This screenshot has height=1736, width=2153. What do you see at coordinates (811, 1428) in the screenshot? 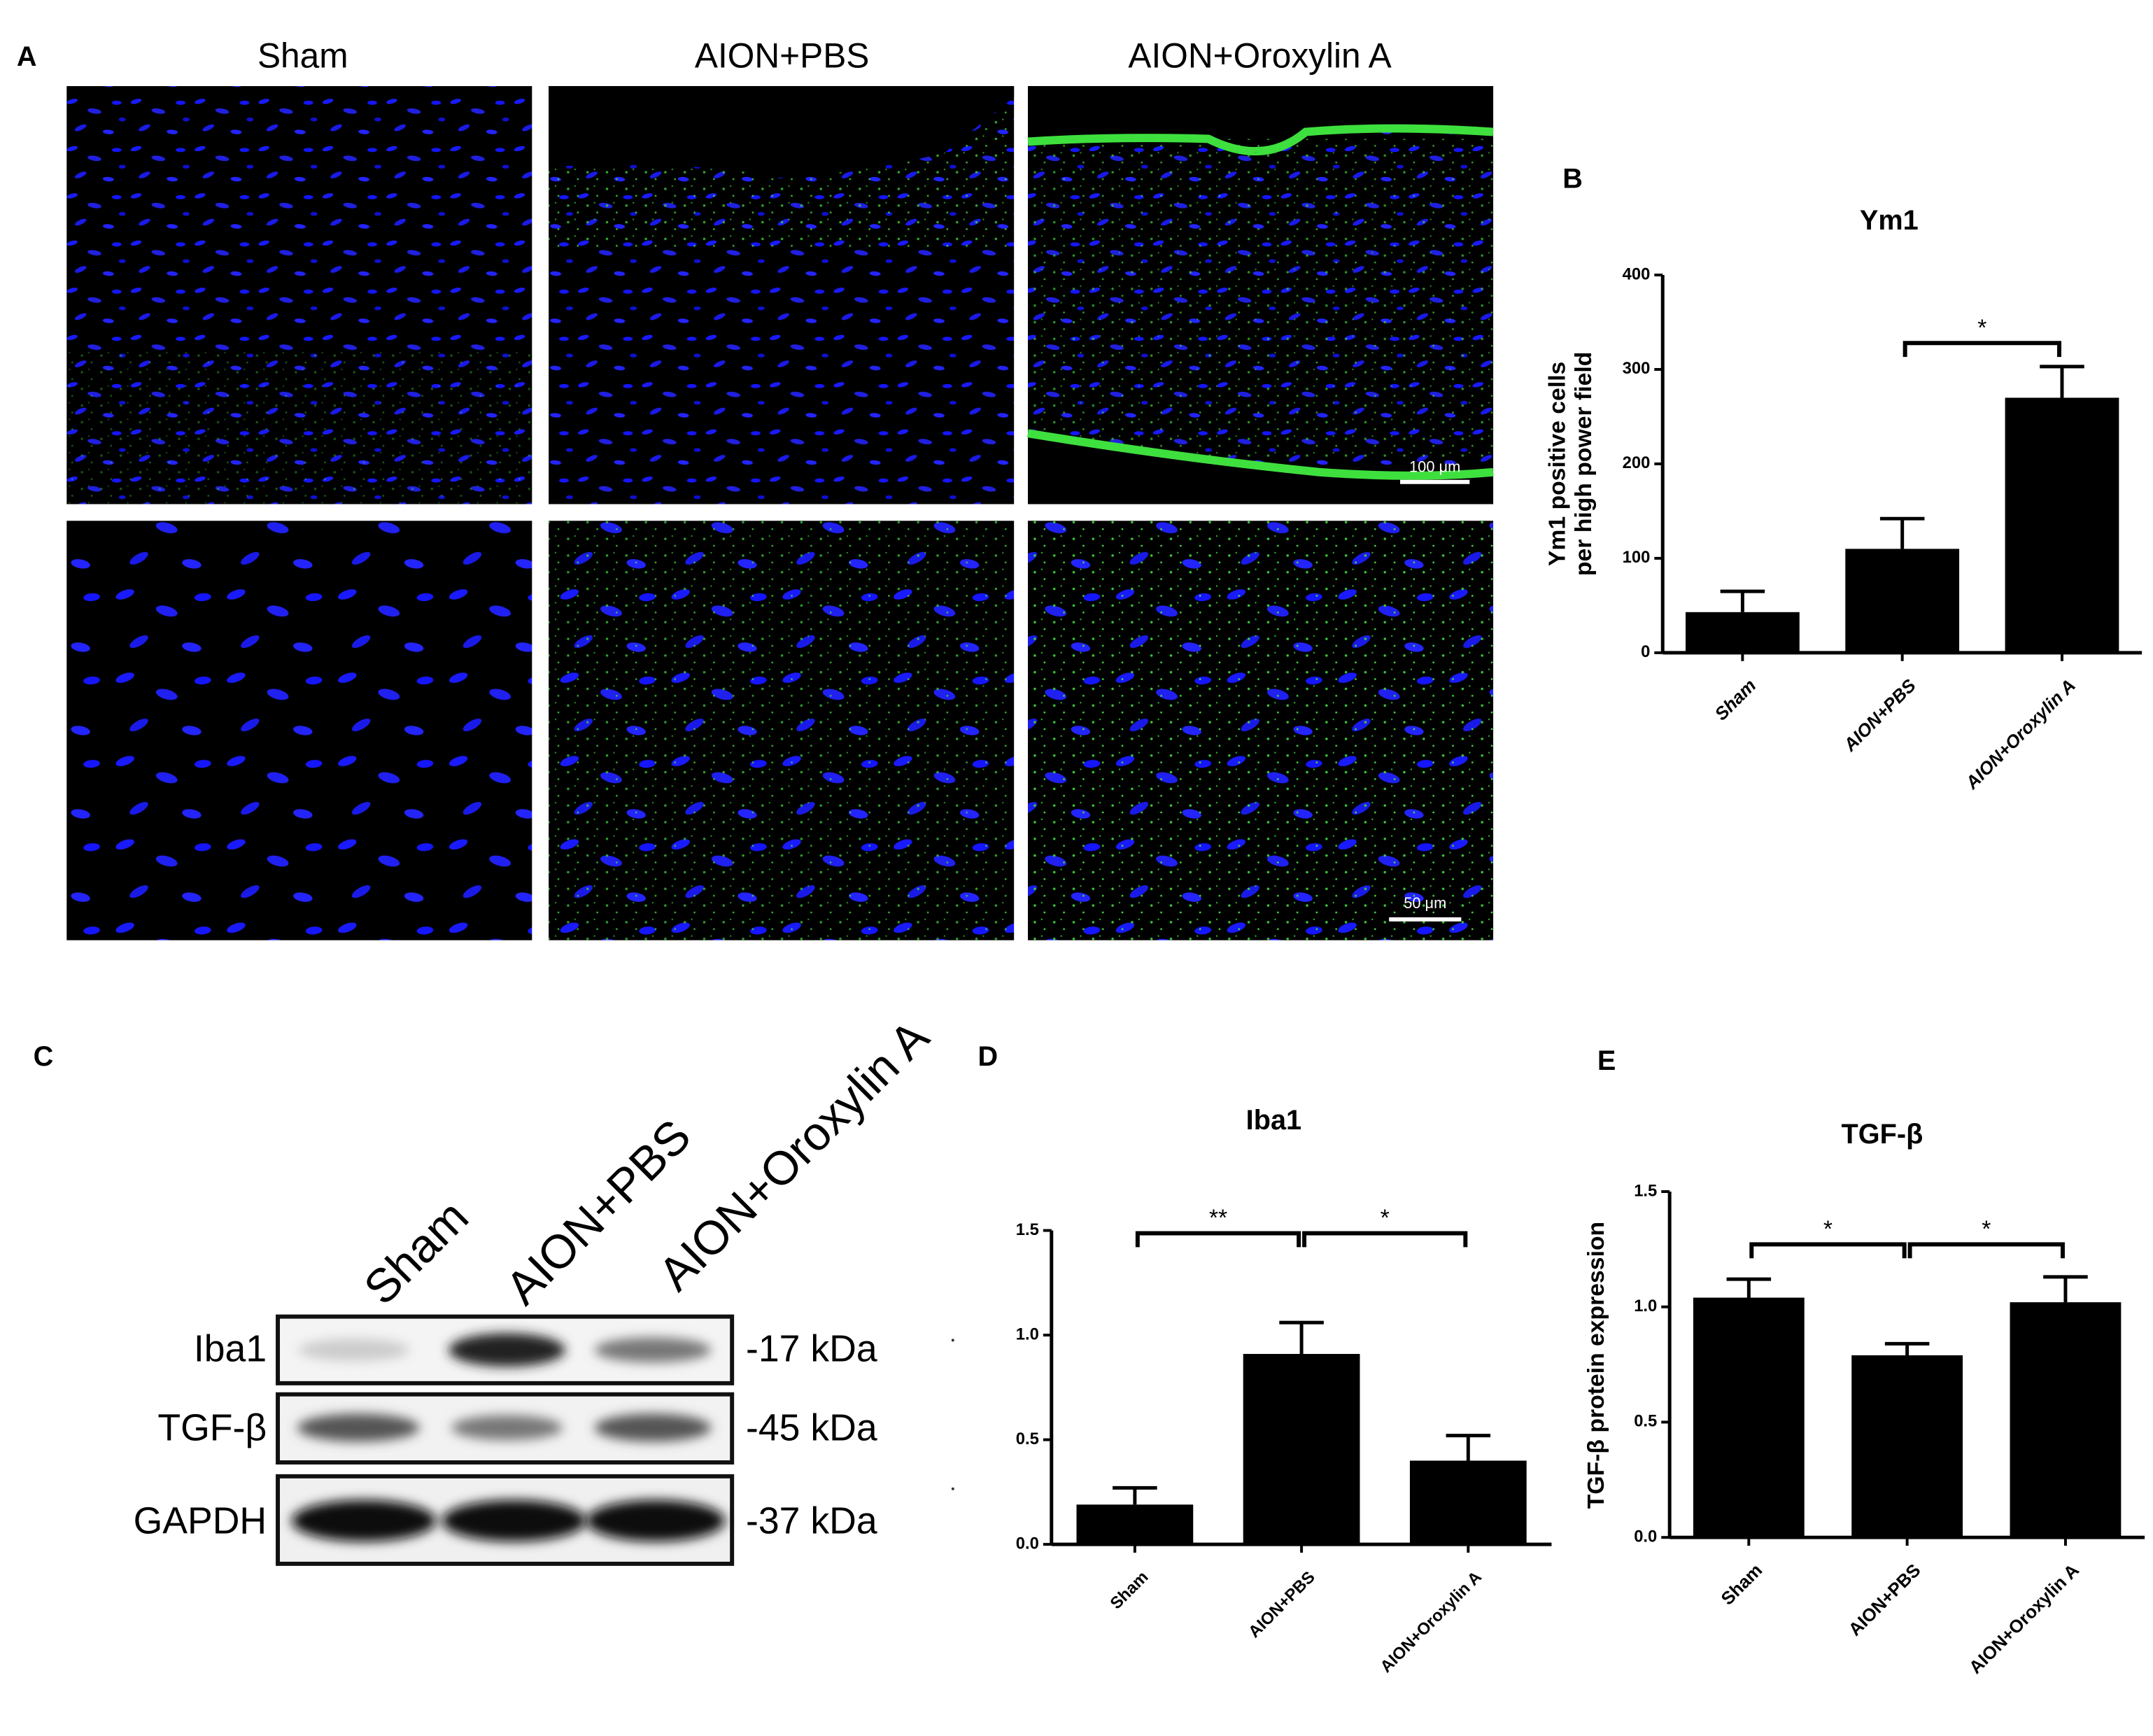
I see `size-label: -45 kDa` at bounding box center [811, 1428].